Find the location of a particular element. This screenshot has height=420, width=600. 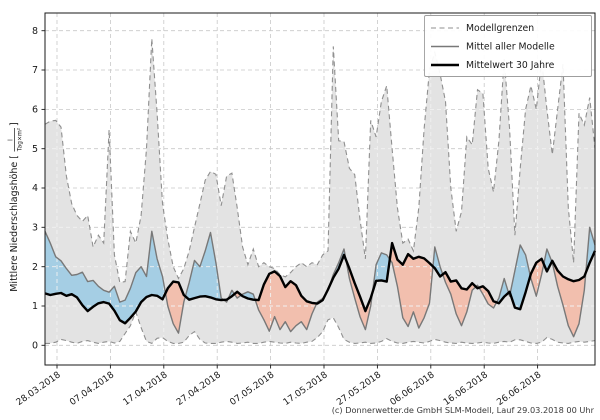

x-tick-label: 07.04.2018 is located at coordinates (92, 389).